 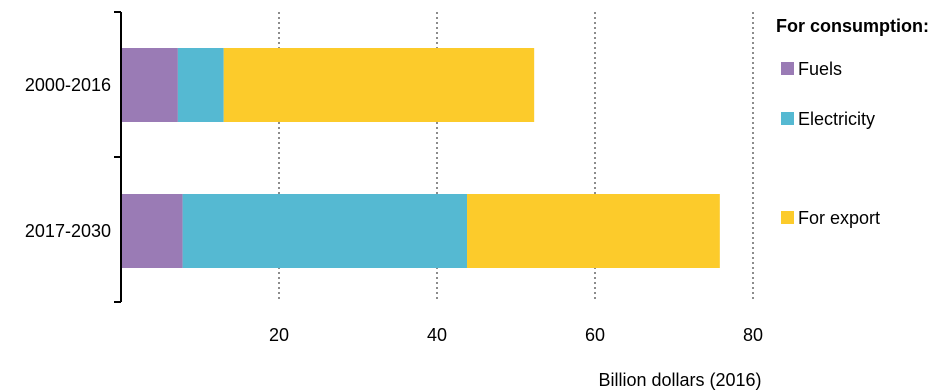 What do you see at coordinates (152, 231) in the screenshot?
I see `bar-fuels-2017-2030` at bounding box center [152, 231].